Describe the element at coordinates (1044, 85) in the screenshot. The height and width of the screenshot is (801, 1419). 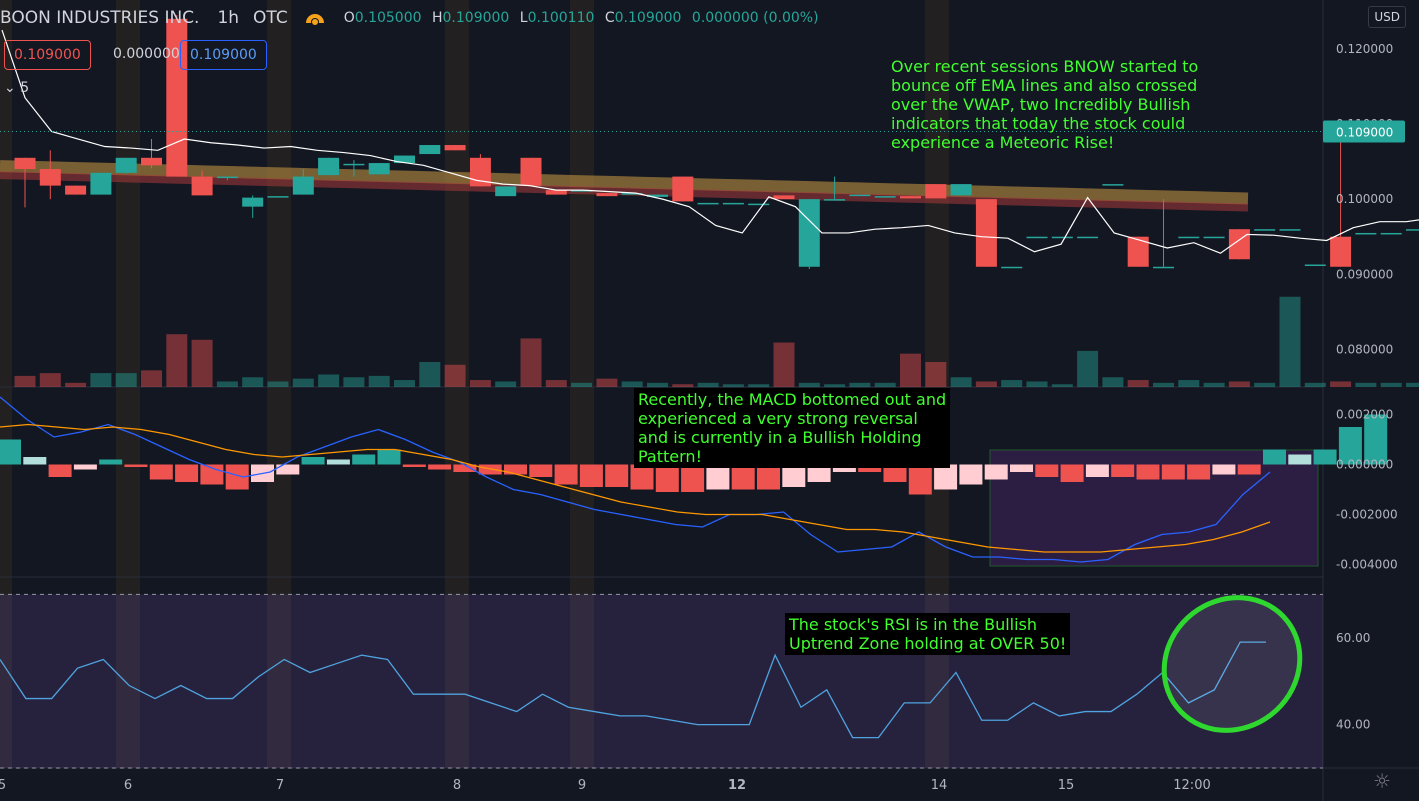
I see `price-annotation-line: bounce off EMA lines and also crossed` at that location.